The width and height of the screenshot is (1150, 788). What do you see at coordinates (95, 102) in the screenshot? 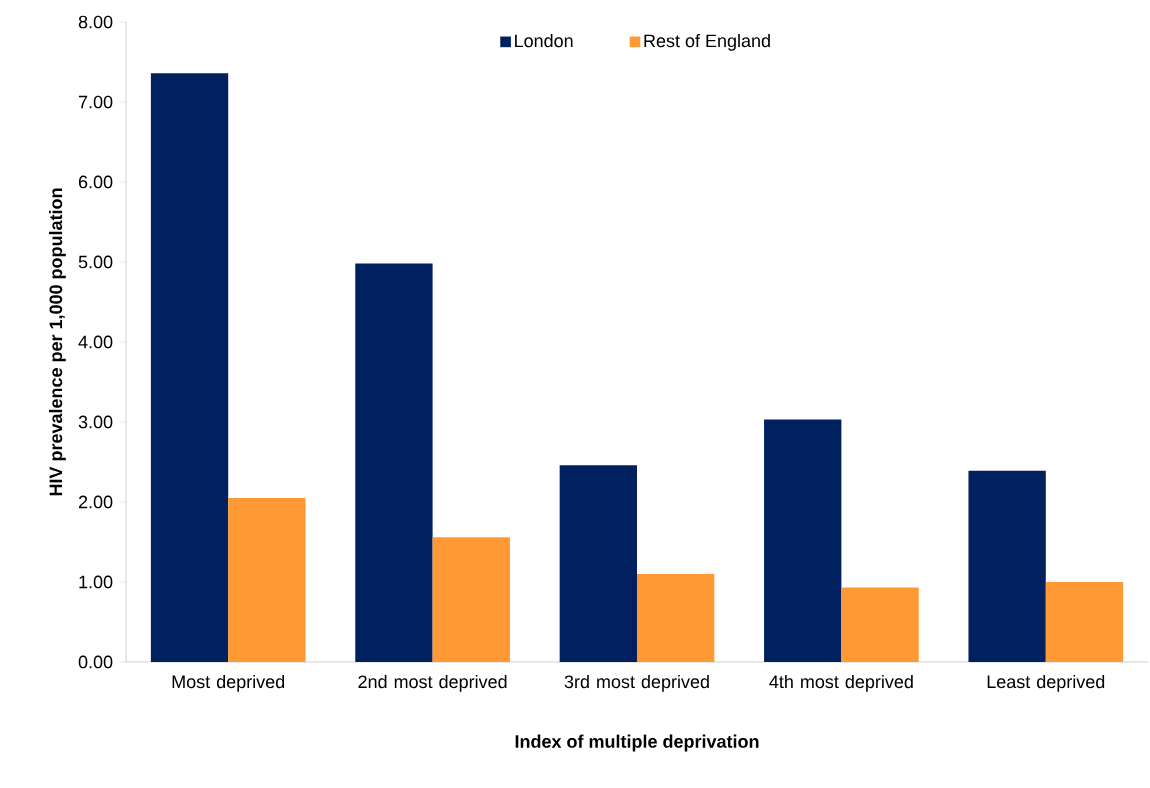
I see `y-tick-label: 7.00` at bounding box center [95, 102].